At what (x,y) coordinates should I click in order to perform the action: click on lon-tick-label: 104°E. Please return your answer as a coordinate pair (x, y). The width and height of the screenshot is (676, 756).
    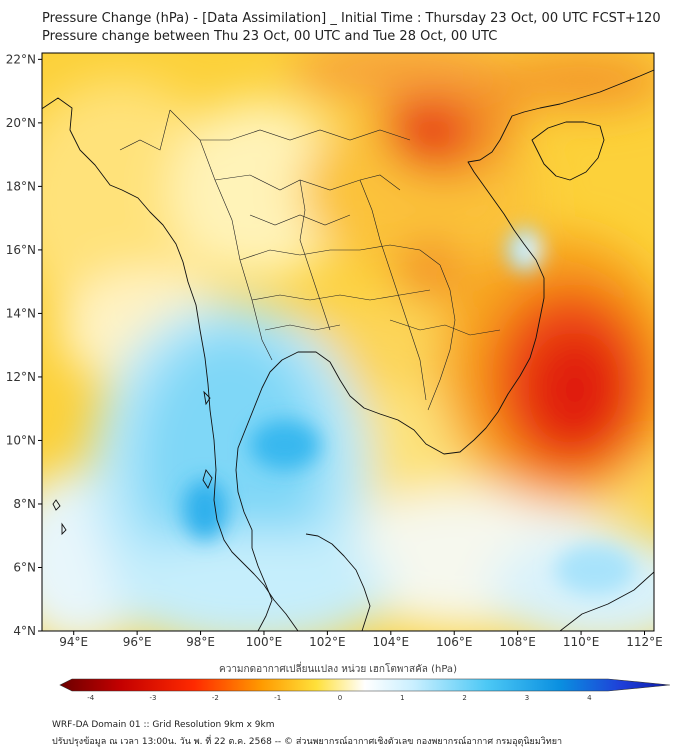
    Looking at the image, I should click on (391, 642).